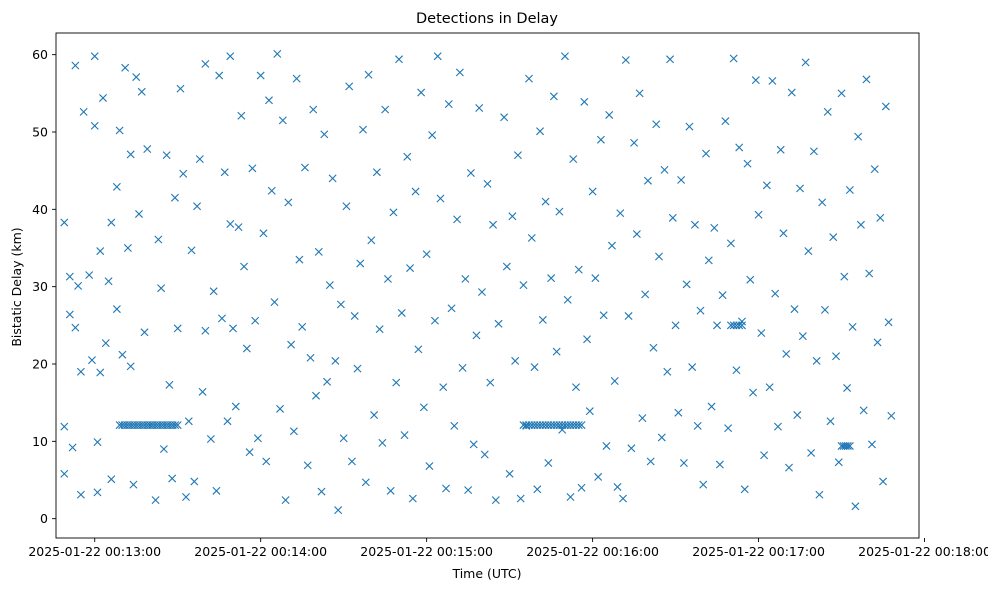 The height and width of the screenshot is (594, 988). Describe the element at coordinates (40, 286) in the screenshot. I see `y-tick-label: 30` at that location.